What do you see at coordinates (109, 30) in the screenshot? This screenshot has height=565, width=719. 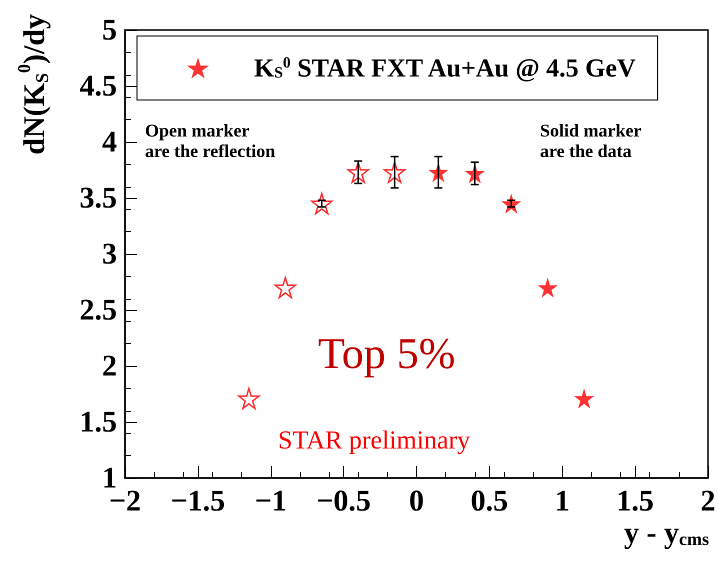 I see `y-tick-label: 5` at bounding box center [109, 30].